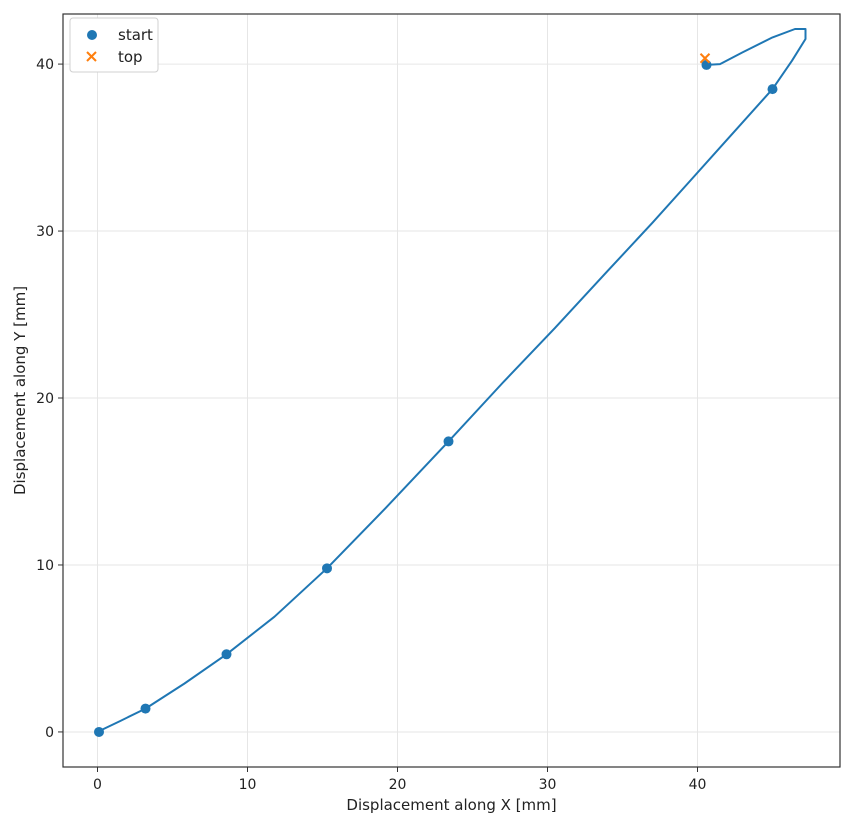  What do you see at coordinates (49, 733) in the screenshot?
I see `y-tick-label: 0` at bounding box center [49, 733].